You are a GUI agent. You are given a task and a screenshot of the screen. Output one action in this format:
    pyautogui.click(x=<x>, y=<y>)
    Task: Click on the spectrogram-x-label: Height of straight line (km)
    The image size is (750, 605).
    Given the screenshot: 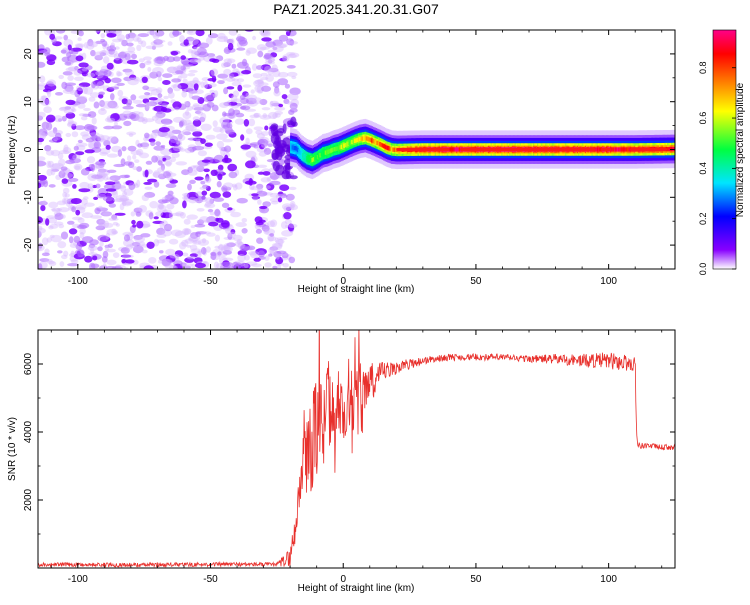 What is the action you would take?
    pyautogui.click(x=356, y=289)
    